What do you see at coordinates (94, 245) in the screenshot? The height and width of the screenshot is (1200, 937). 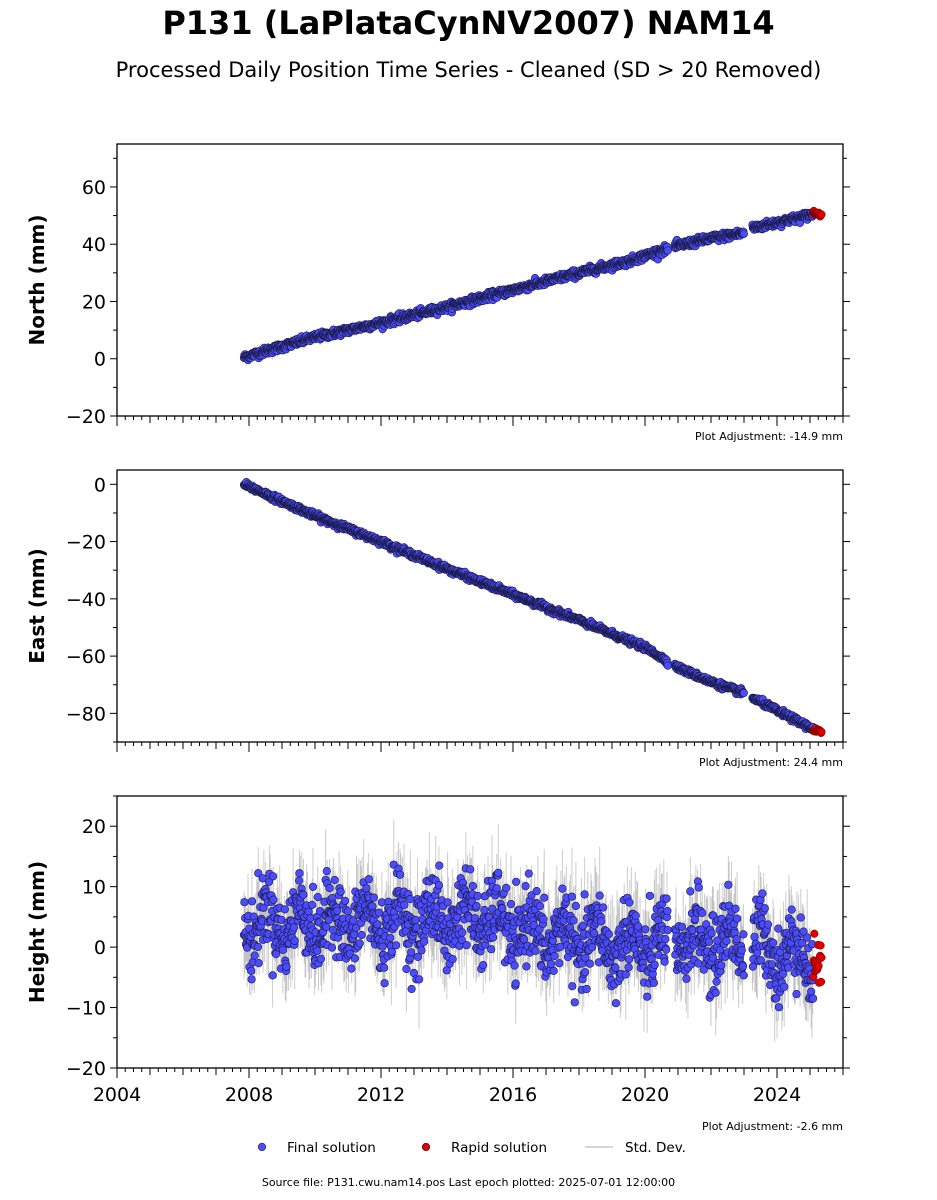 I see `y-tick-label: 40` at bounding box center [94, 245].